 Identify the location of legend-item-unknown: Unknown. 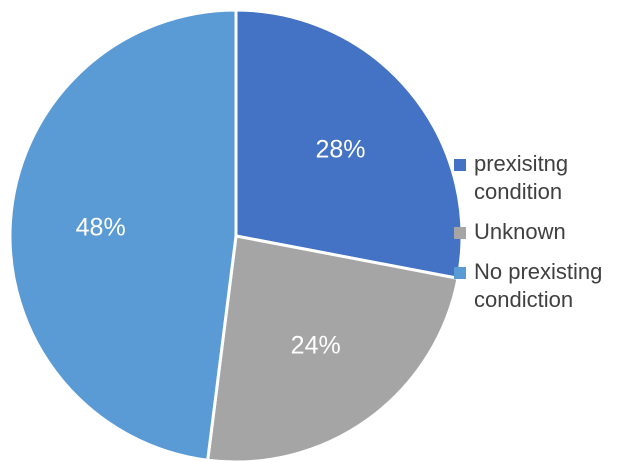
(543, 232).